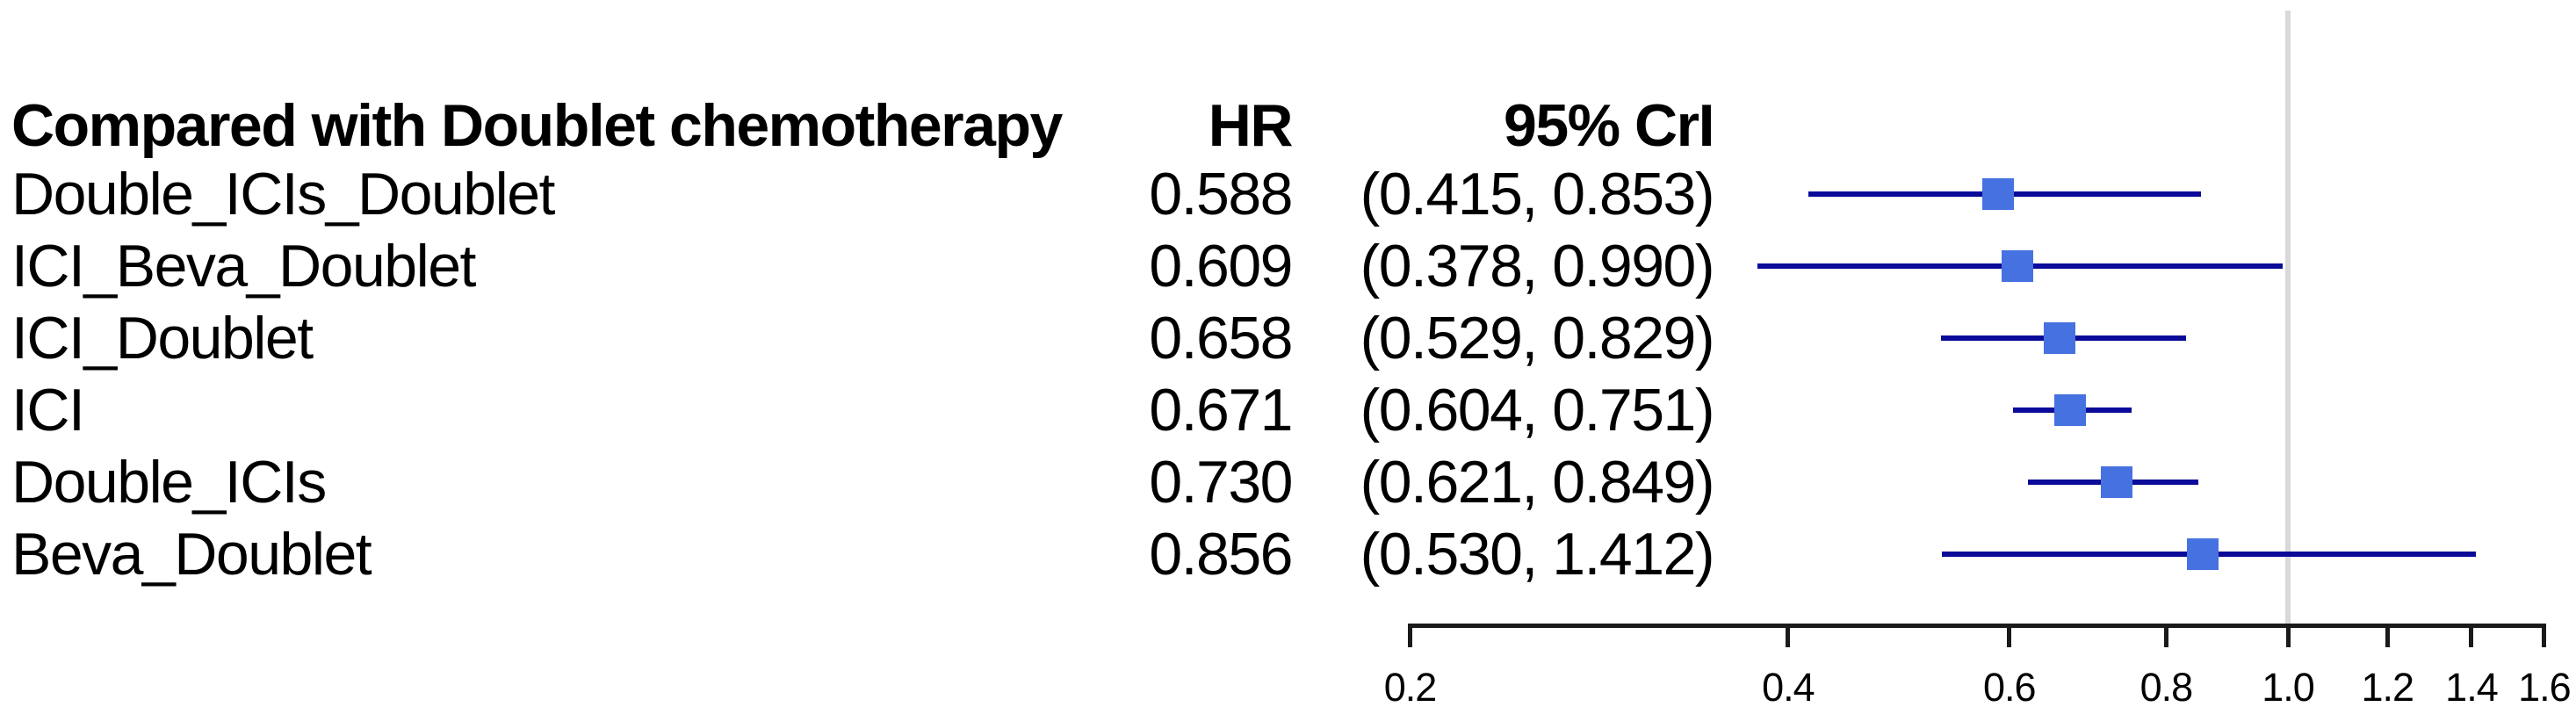 This screenshot has width=2576, height=714. What do you see at coordinates (243, 266) in the screenshot?
I see `treatment-label: ICI_Beva_Doublet` at bounding box center [243, 266].